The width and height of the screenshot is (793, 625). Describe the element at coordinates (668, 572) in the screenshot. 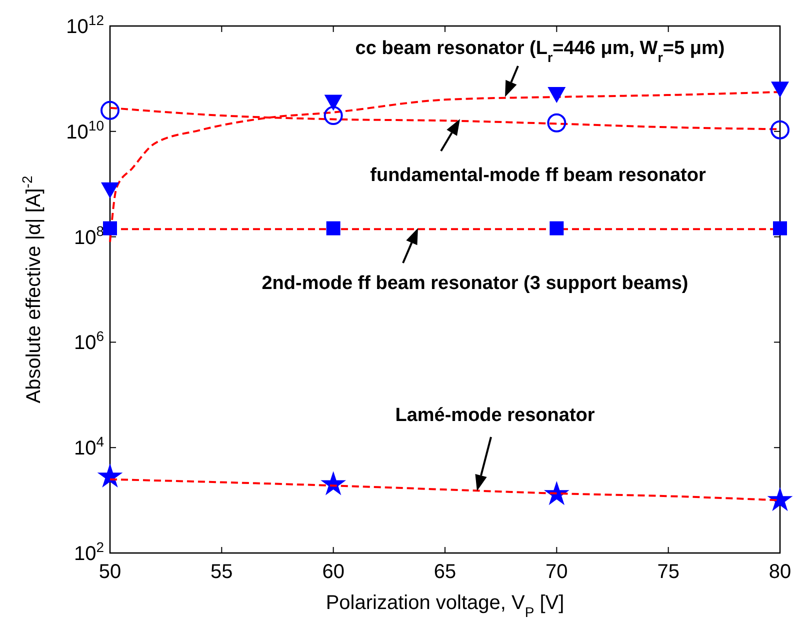

I see `x-tick-label: 75` at that location.